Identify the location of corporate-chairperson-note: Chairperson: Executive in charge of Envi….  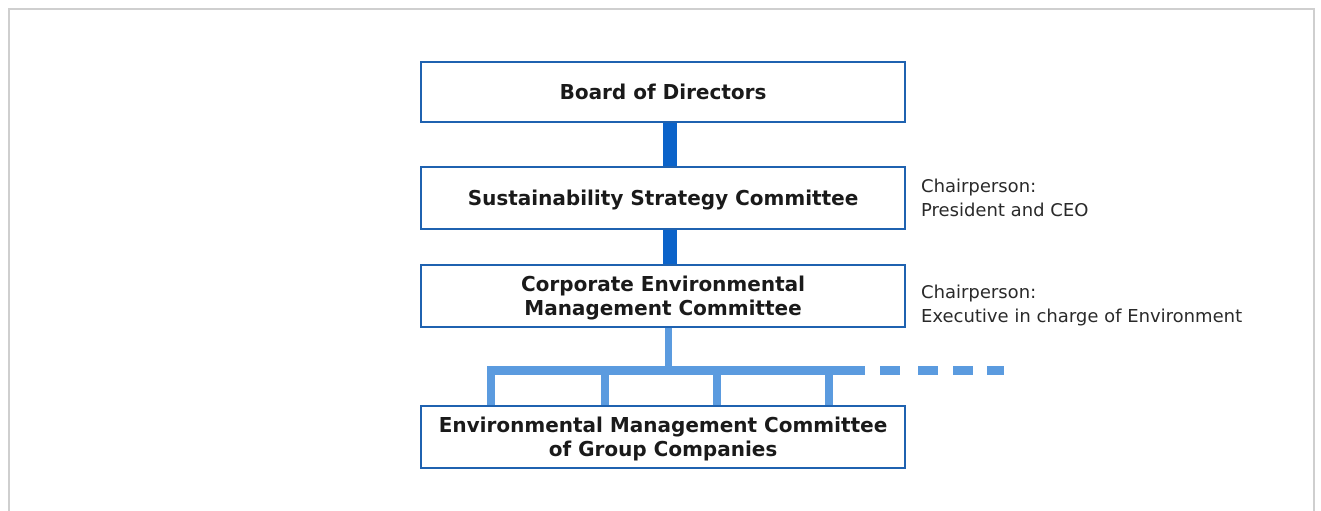
(1081, 305).